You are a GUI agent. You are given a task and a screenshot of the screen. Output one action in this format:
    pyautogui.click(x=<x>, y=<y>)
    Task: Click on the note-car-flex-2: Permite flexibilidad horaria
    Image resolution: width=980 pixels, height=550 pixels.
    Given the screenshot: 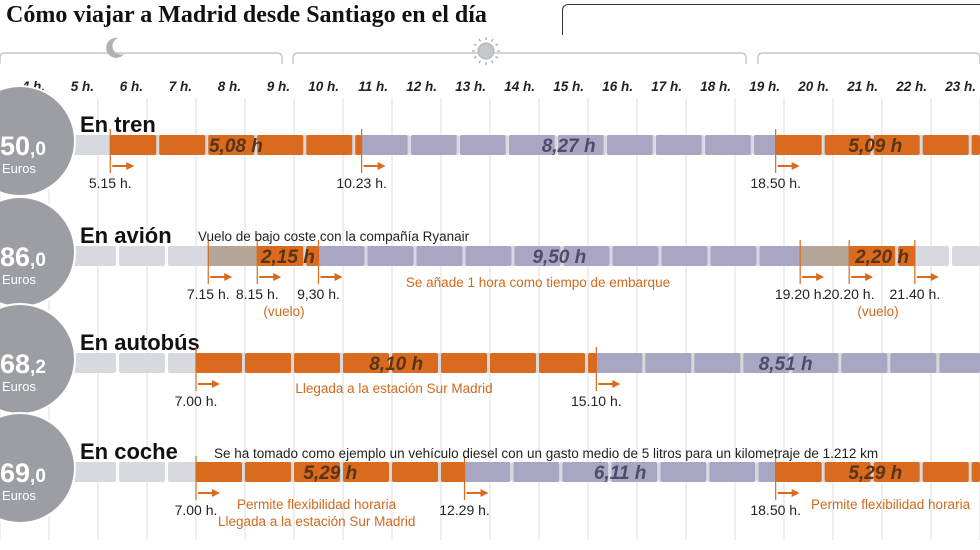 What is the action you would take?
    pyautogui.click(x=891, y=504)
    